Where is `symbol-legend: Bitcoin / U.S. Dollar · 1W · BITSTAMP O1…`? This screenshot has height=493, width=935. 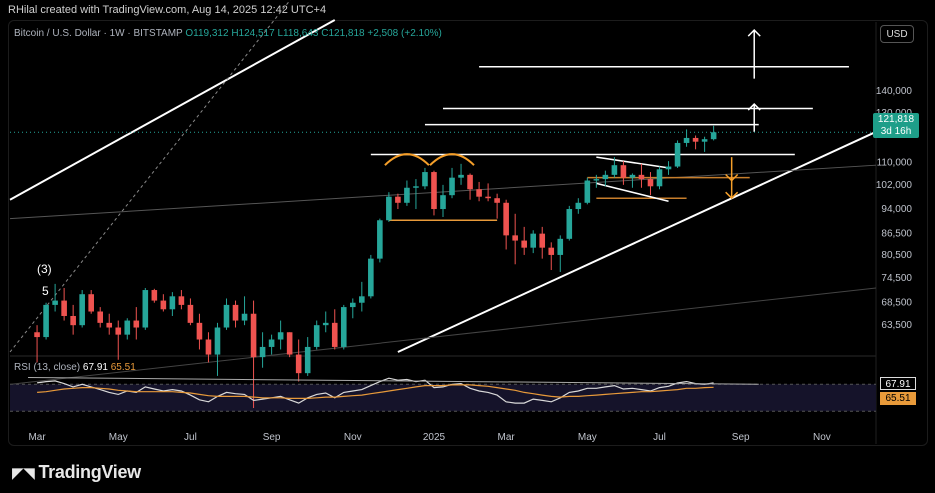 symbol-legend: Bitcoin / U.S. Dollar · 1W · BITSTAMP O1… is located at coordinates (228, 33).